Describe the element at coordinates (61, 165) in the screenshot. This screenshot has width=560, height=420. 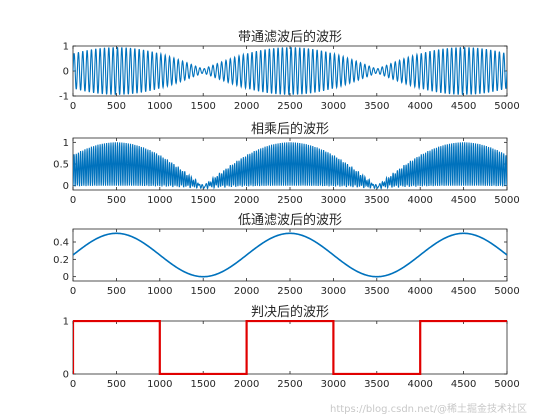
I see `y-tick-label: 0.5` at that location.